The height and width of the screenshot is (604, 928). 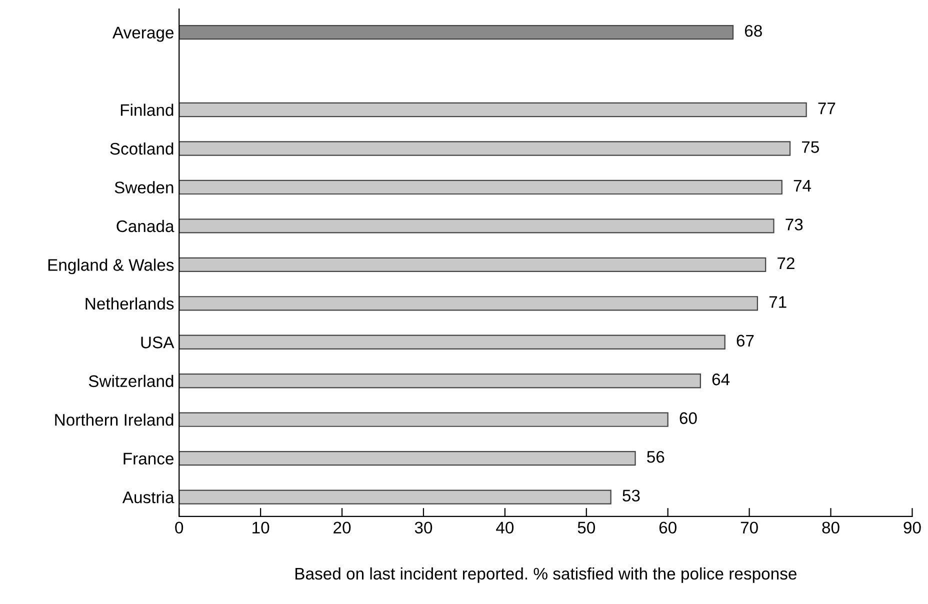 What do you see at coordinates (803, 186) in the screenshot?
I see `data-label: 74` at bounding box center [803, 186].